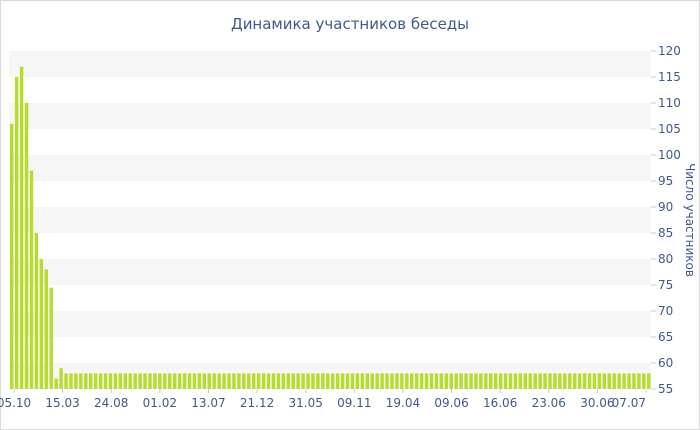 The width and height of the screenshot is (700, 430). I want to click on y-tick-label: 110, so click(669, 103).